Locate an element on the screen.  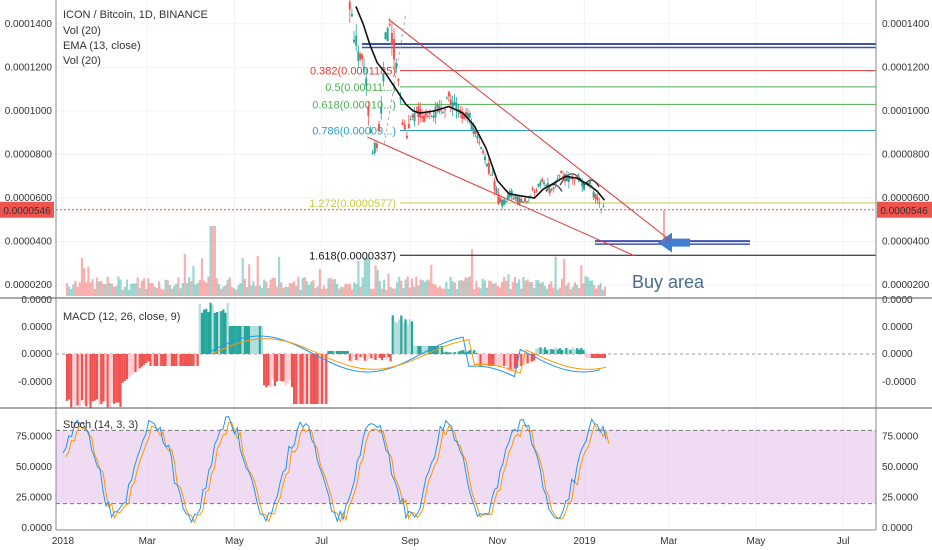
time-tick-label: Sep is located at coordinates (410, 541).